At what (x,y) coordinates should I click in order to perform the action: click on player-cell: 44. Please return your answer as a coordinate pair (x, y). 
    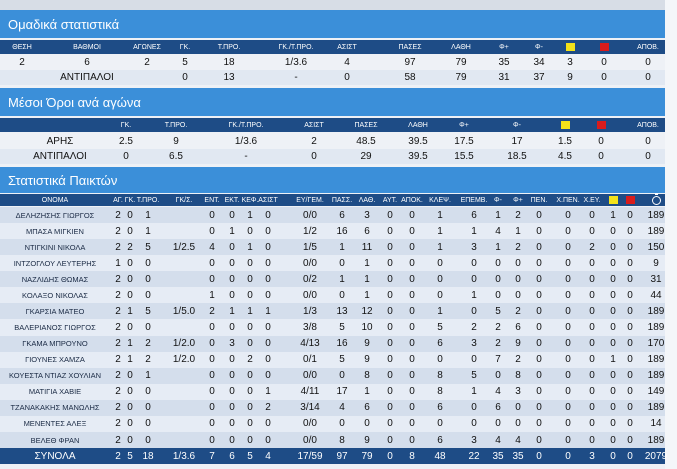
    Looking at the image, I should click on (656, 295).